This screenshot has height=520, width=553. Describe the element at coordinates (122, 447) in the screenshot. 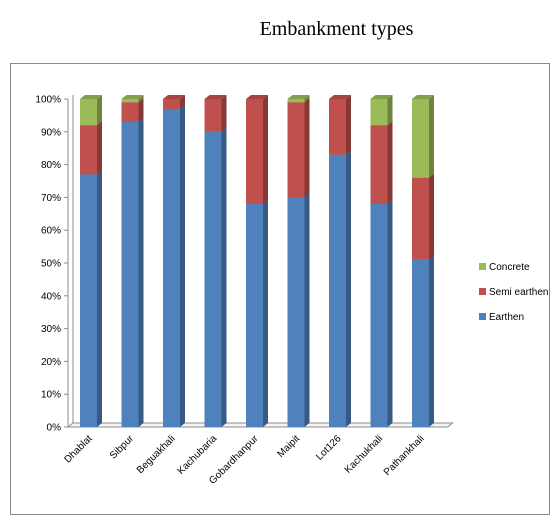

I see `x-tick-label: Sibpur` at that location.